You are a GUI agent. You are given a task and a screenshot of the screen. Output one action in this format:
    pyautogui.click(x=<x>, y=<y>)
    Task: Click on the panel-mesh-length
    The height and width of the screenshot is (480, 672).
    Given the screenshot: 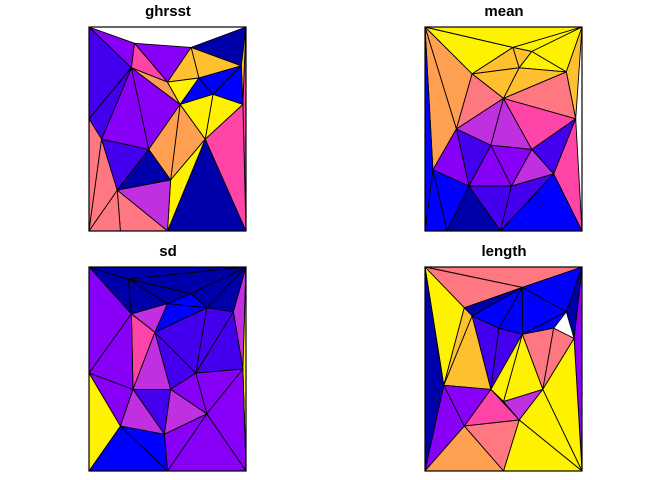 What is the action you would take?
    pyautogui.click(x=503, y=369)
    